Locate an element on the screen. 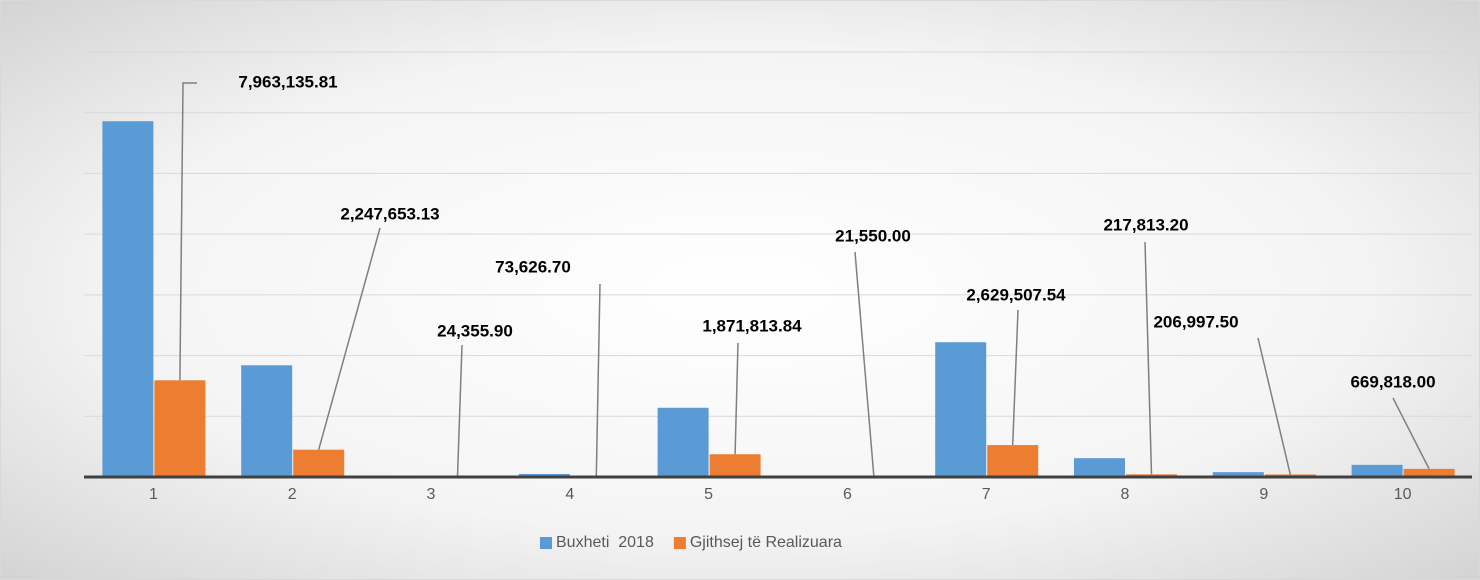  x-tick-label: 3 is located at coordinates (431, 494).